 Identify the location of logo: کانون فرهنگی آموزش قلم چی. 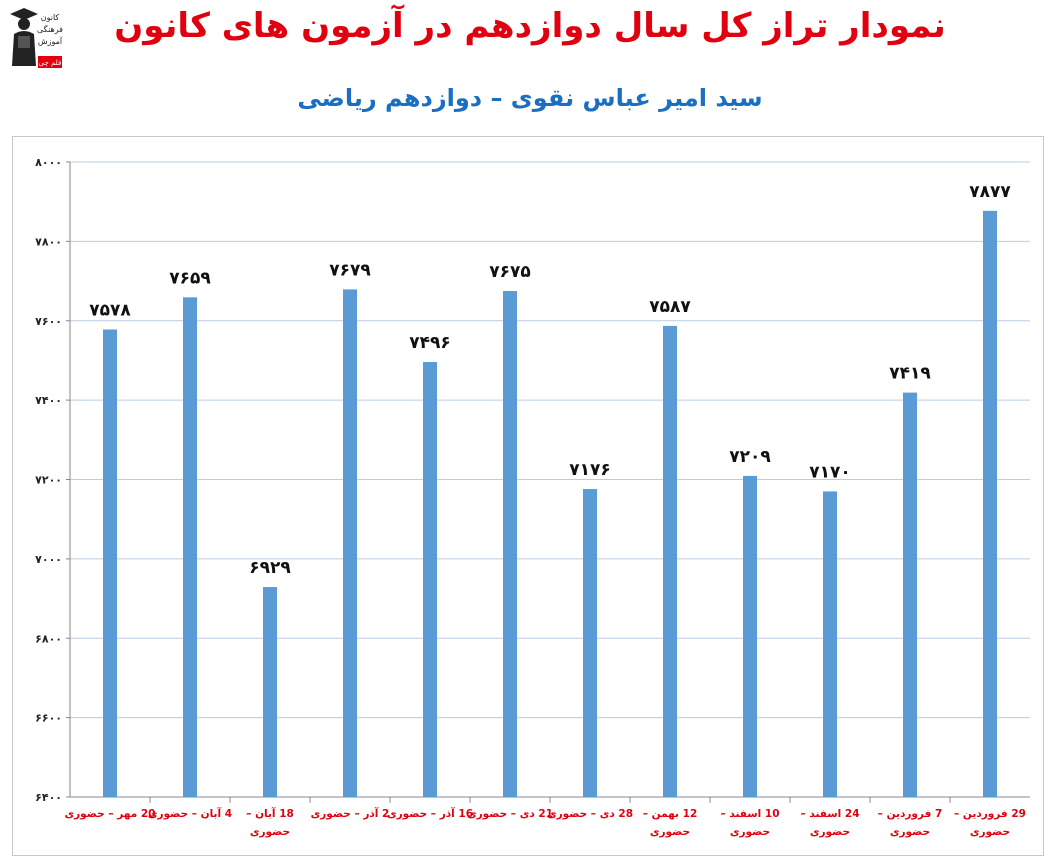
(34, 38).